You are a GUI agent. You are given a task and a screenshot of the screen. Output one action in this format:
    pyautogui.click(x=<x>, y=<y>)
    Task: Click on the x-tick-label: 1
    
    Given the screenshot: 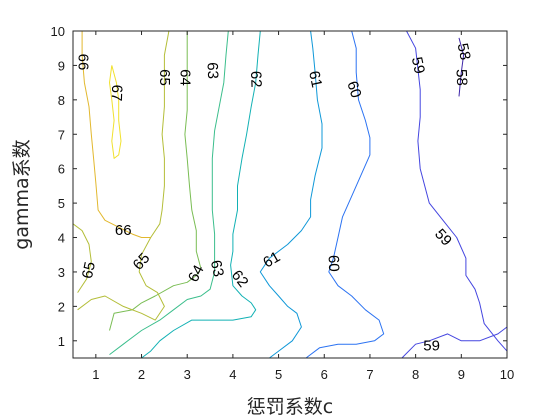 What is the action you would take?
    pyautogui.click(x=95, y=374)
    